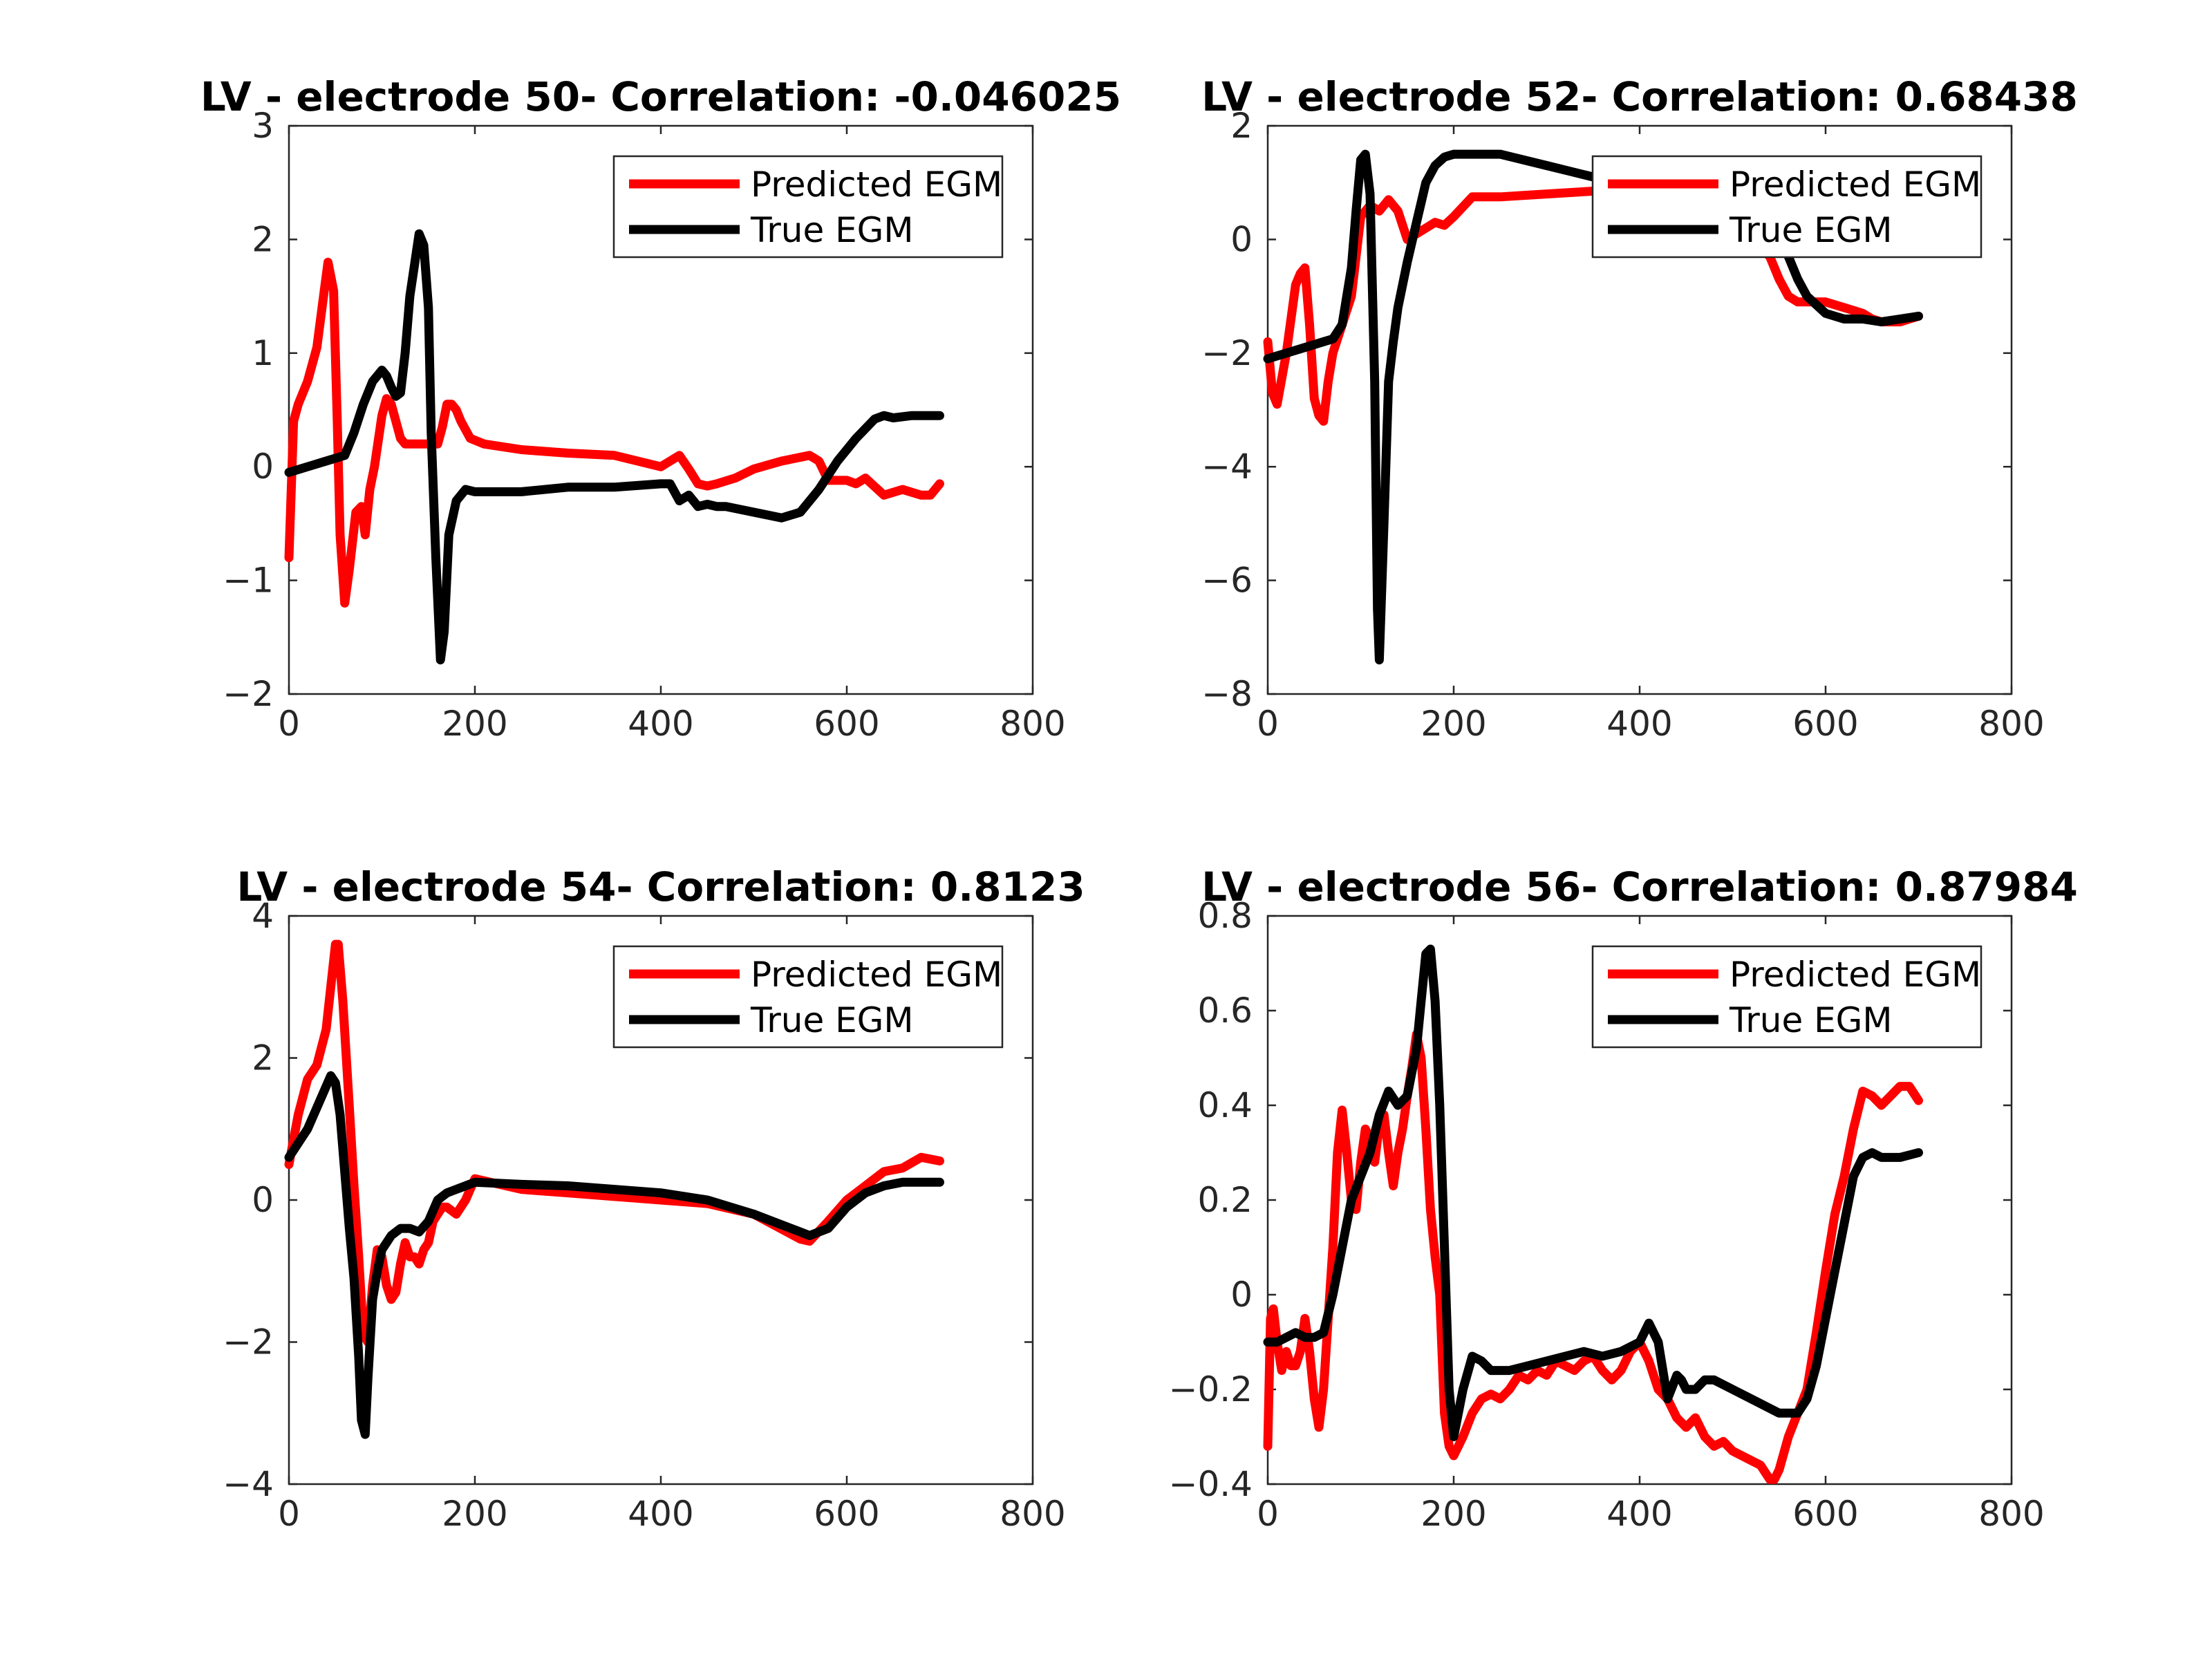 Image resolution: width=2212 pixels, height=1659 pixels. I want to click on y-tick-label: 0.6, so click(1225, 1011).